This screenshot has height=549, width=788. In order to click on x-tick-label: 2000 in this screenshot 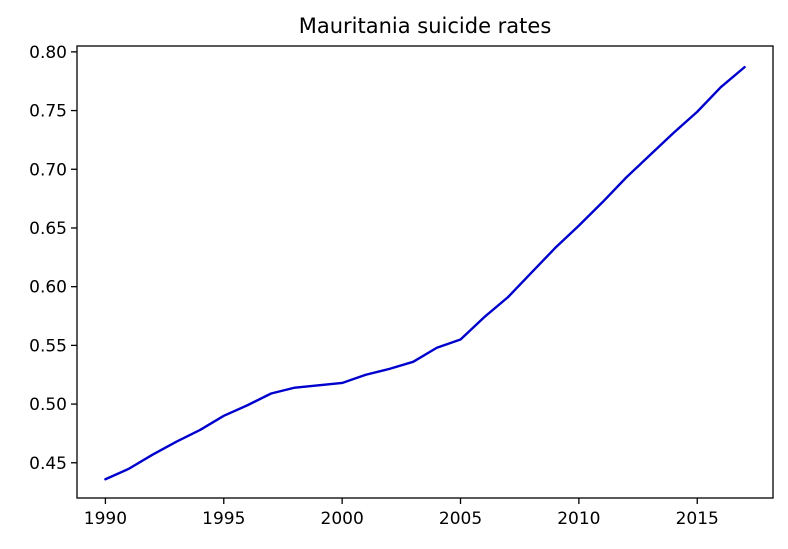, I will do `click(342, 519)`.